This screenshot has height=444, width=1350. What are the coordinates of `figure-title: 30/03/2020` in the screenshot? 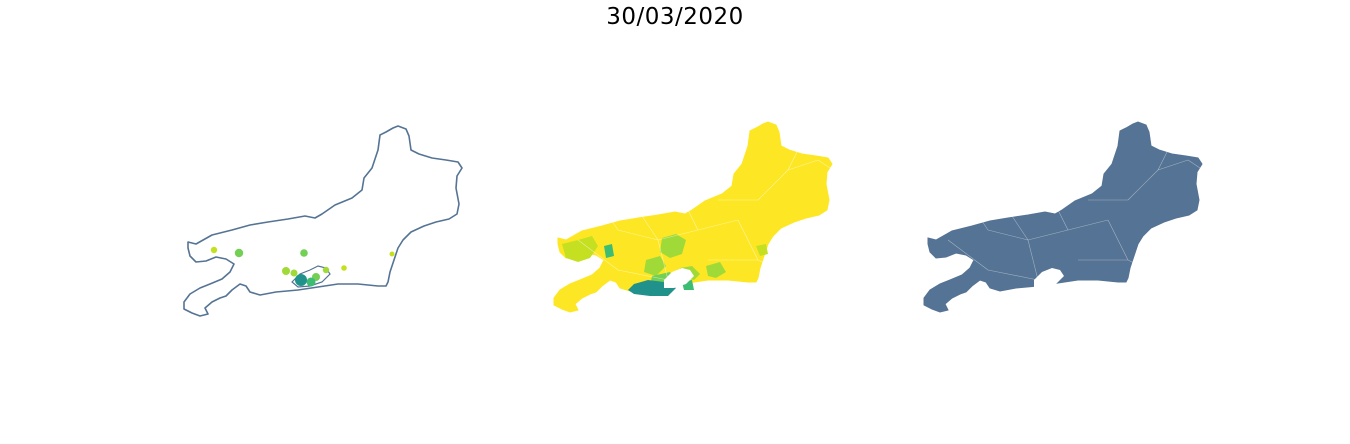 It's located at (675, 17).